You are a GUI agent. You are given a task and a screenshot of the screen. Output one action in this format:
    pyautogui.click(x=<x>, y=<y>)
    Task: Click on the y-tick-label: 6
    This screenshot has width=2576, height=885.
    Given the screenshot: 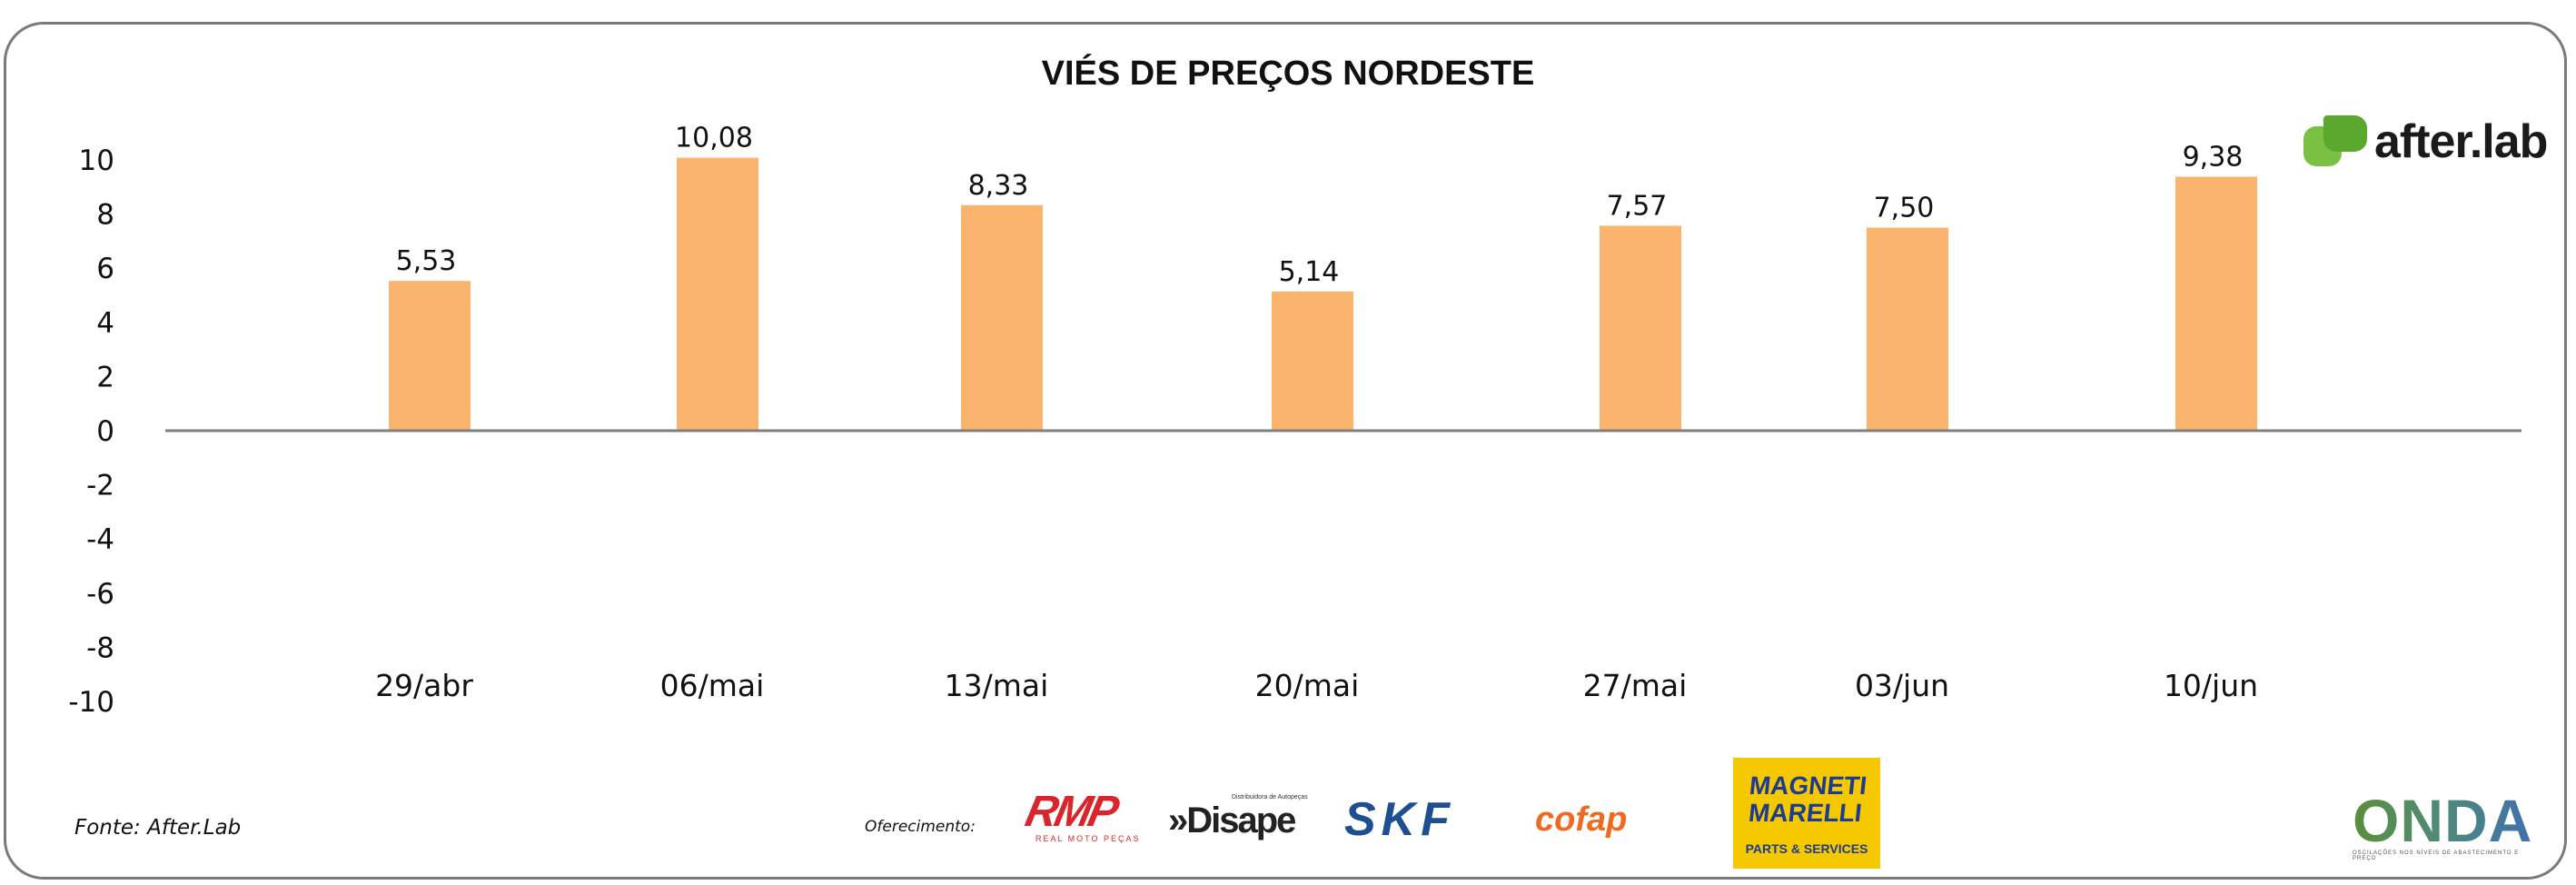 What is the action you would take?
    pyautogui.click(x=105, y=269)
    